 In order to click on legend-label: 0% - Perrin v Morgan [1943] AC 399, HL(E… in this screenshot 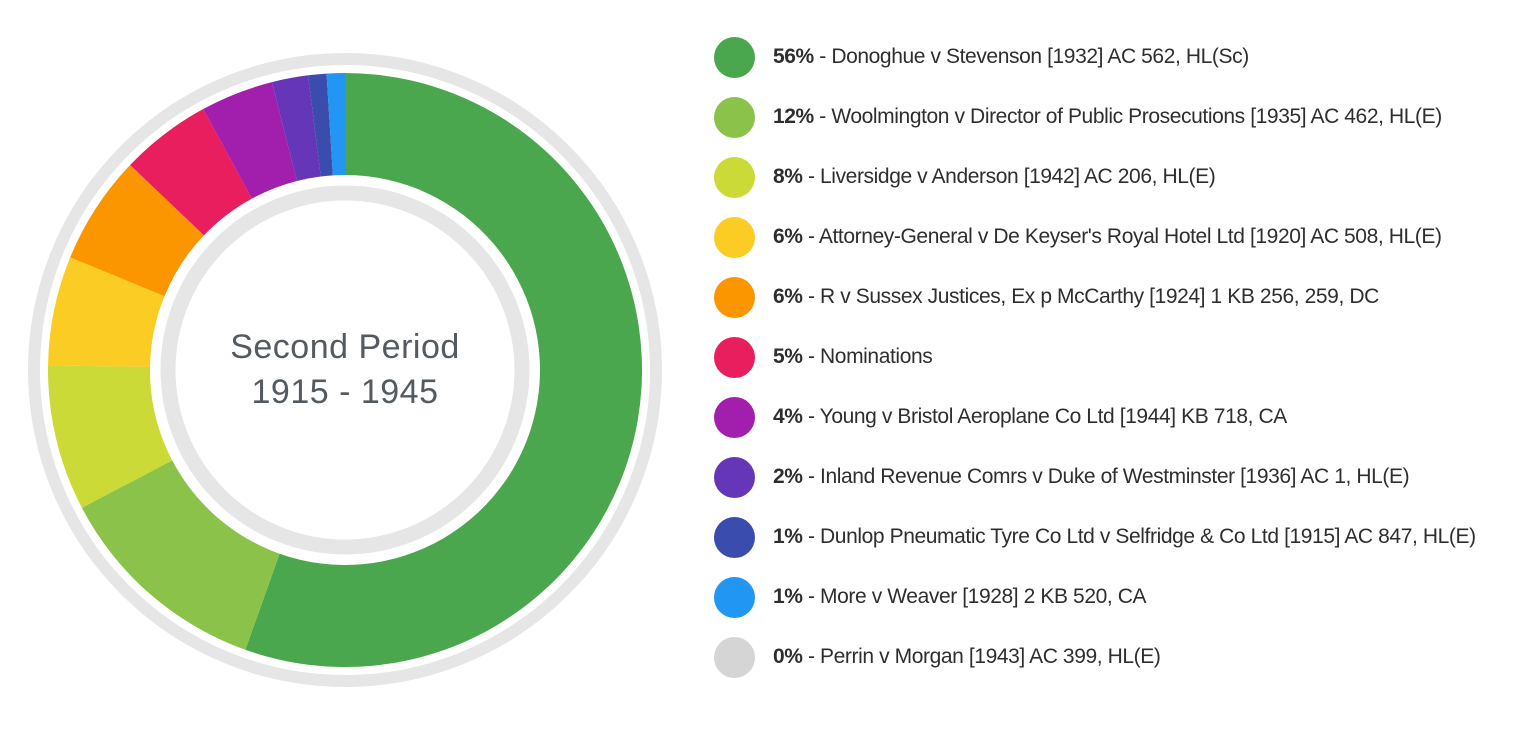, I will do `click(967, 657)`.